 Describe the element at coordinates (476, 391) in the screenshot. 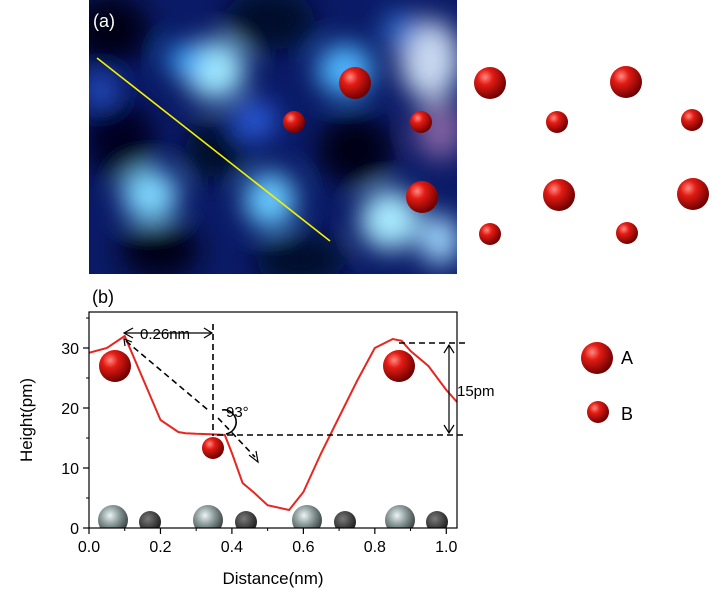

I see `height-diff-annotation: 15pm` at that location.